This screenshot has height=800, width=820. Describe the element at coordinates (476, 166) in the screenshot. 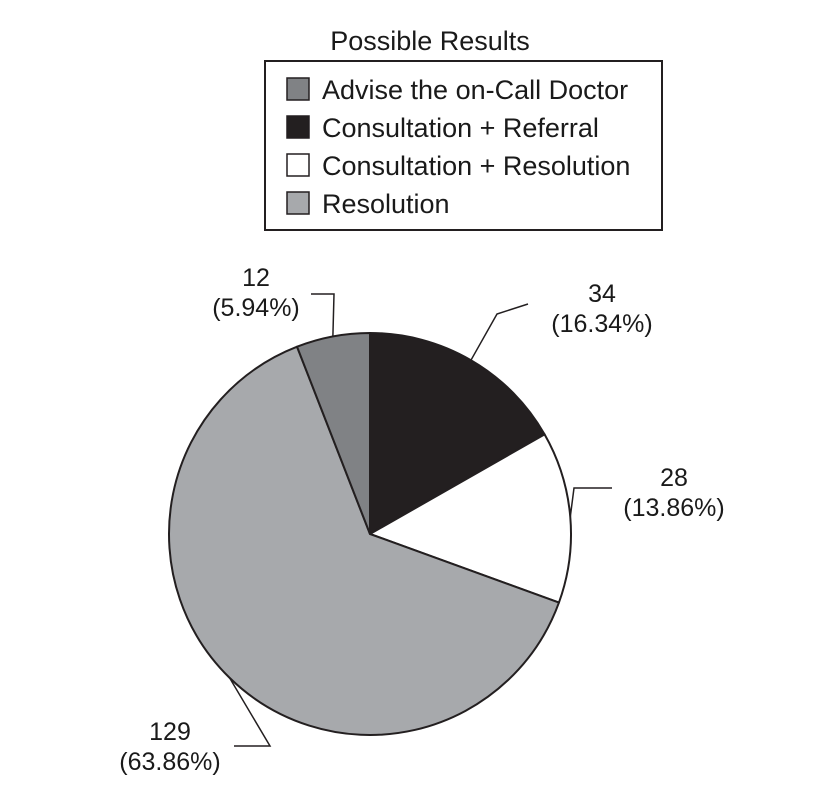

I see `legend-label-consultation-resolution: Consultation + Resolution` at that location.